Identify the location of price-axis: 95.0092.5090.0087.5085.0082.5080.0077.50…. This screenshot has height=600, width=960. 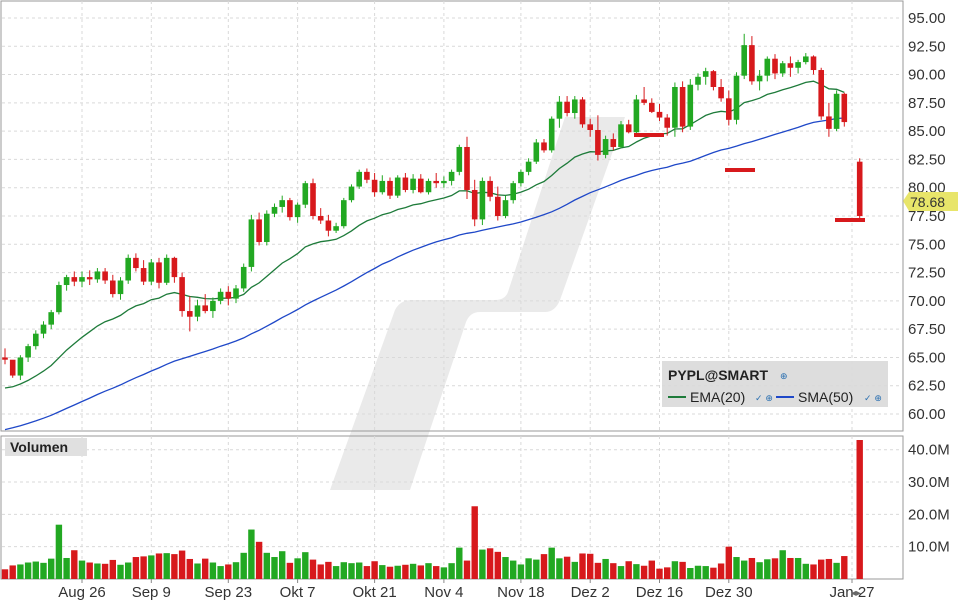
(927, 216).